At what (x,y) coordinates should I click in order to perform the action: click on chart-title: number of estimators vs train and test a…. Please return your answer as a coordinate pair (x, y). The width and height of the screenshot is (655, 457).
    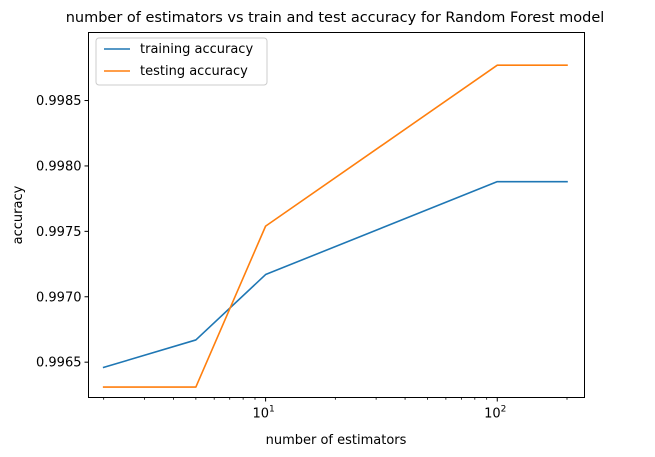
    Looking at the image, I should click on (335, 18).